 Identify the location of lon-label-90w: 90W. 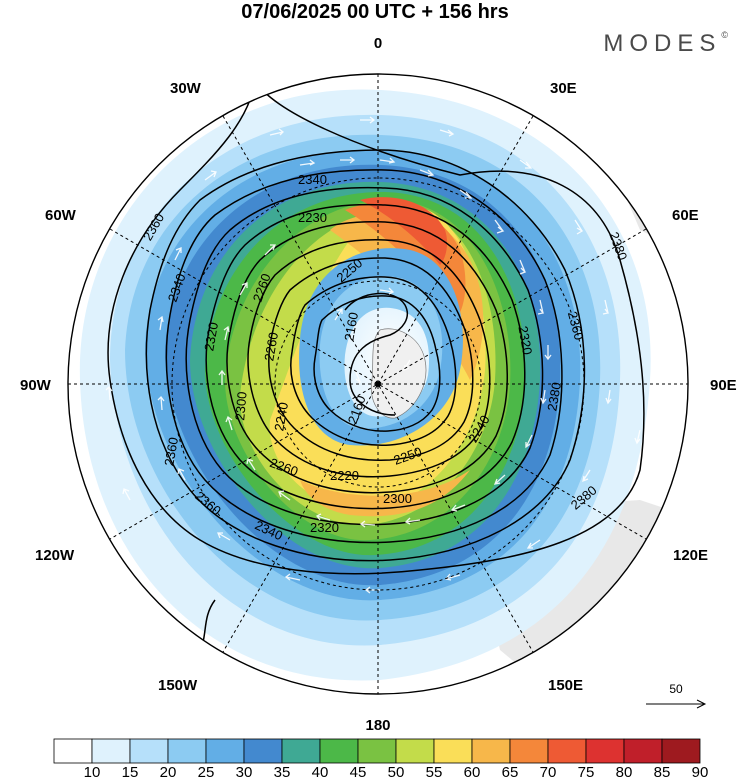
(36, 385).